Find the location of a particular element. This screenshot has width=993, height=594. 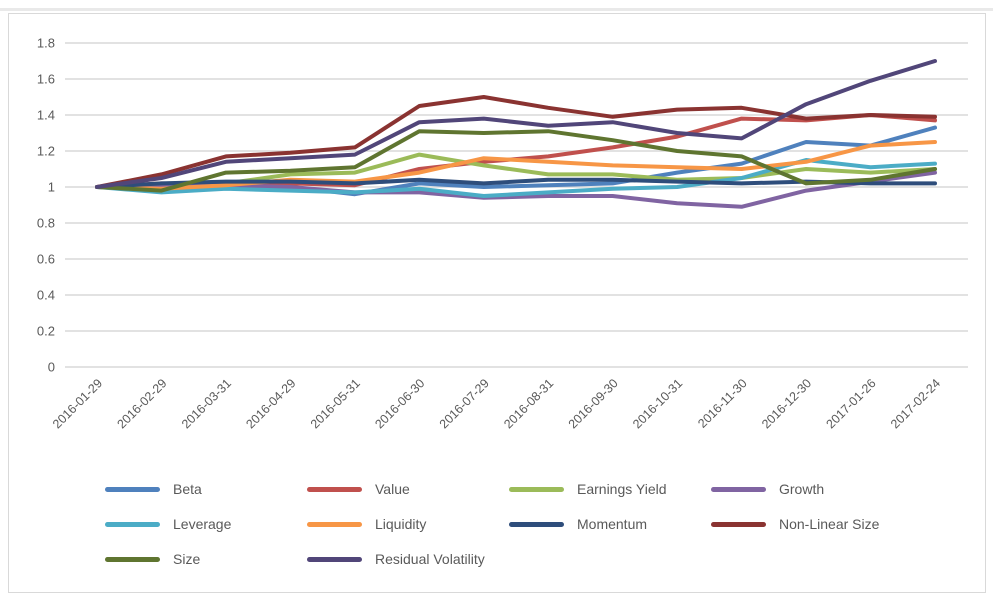

legend-swatch-earnings-yield is located at coordinates (536, 489).